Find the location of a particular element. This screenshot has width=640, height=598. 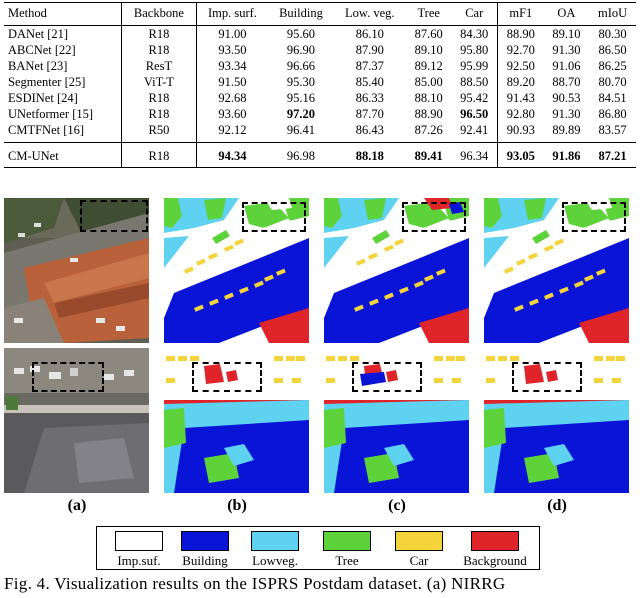

cell-method: DANet [21] is located at coordinates (63, 33).